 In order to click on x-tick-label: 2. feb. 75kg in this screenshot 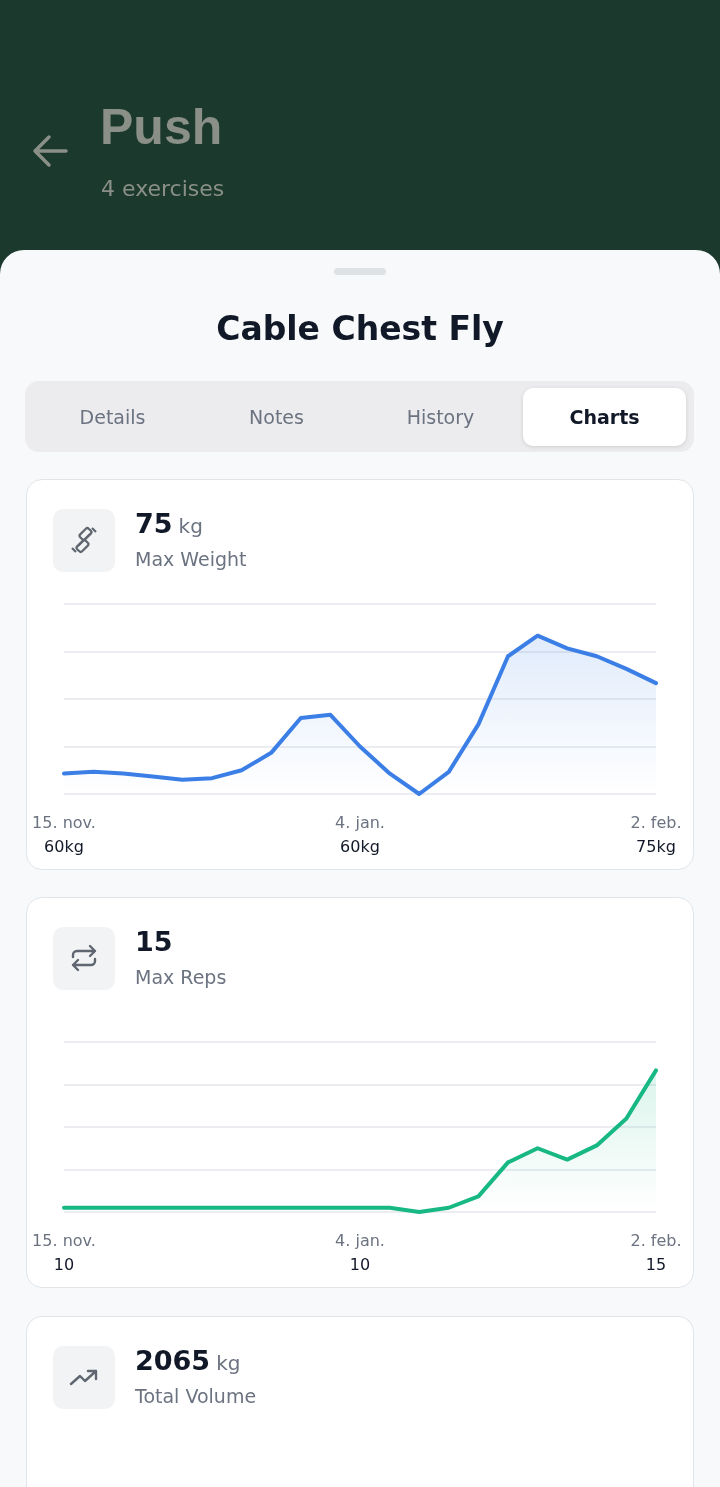, I will do `click(656, 834)`.